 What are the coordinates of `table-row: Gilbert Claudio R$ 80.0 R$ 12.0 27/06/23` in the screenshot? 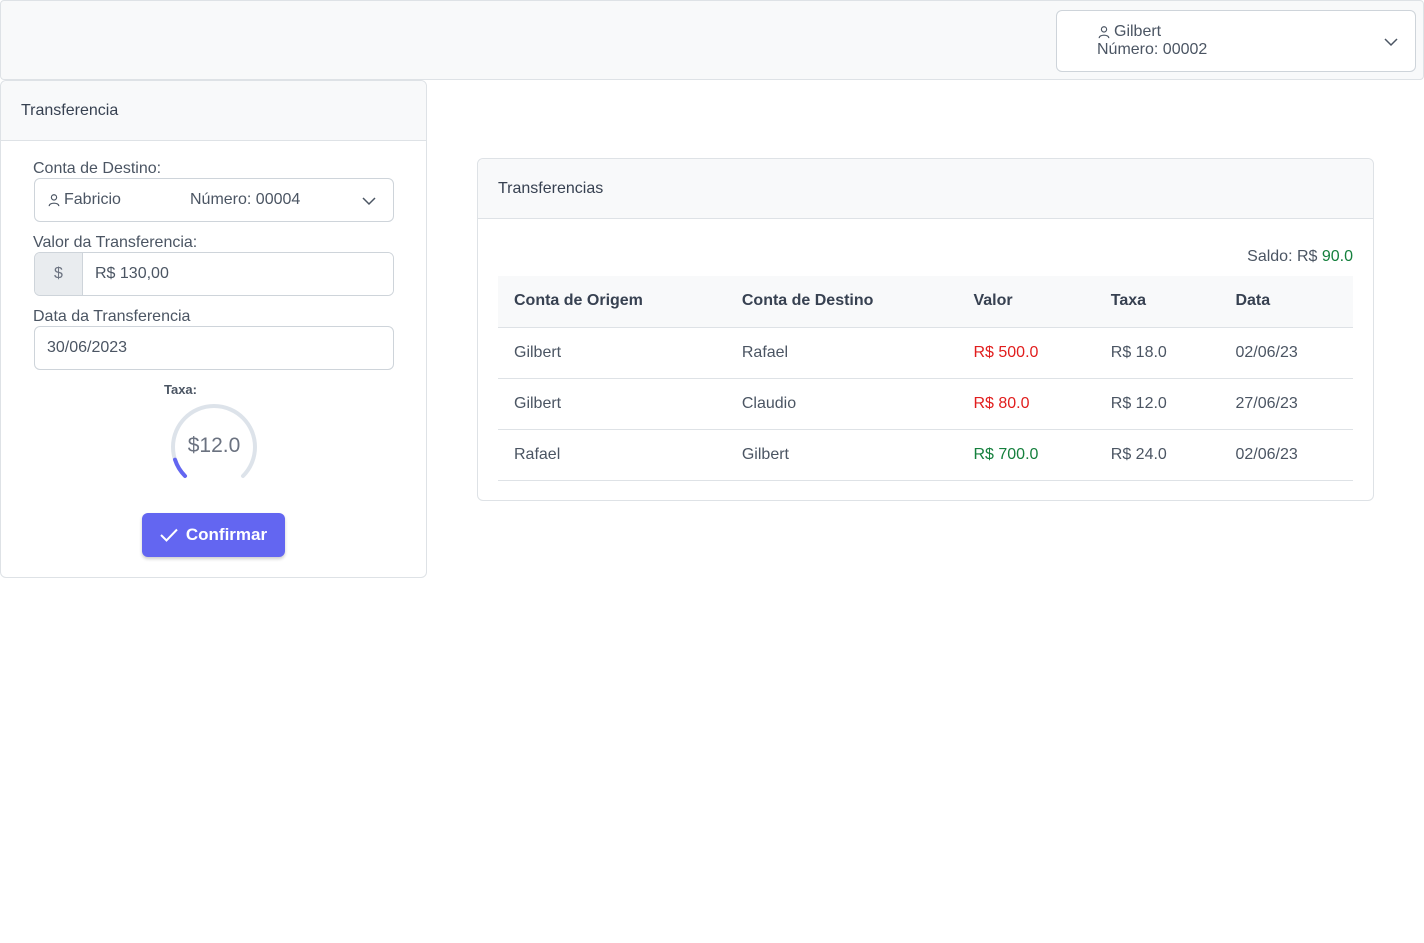 It's located at (925, 404).